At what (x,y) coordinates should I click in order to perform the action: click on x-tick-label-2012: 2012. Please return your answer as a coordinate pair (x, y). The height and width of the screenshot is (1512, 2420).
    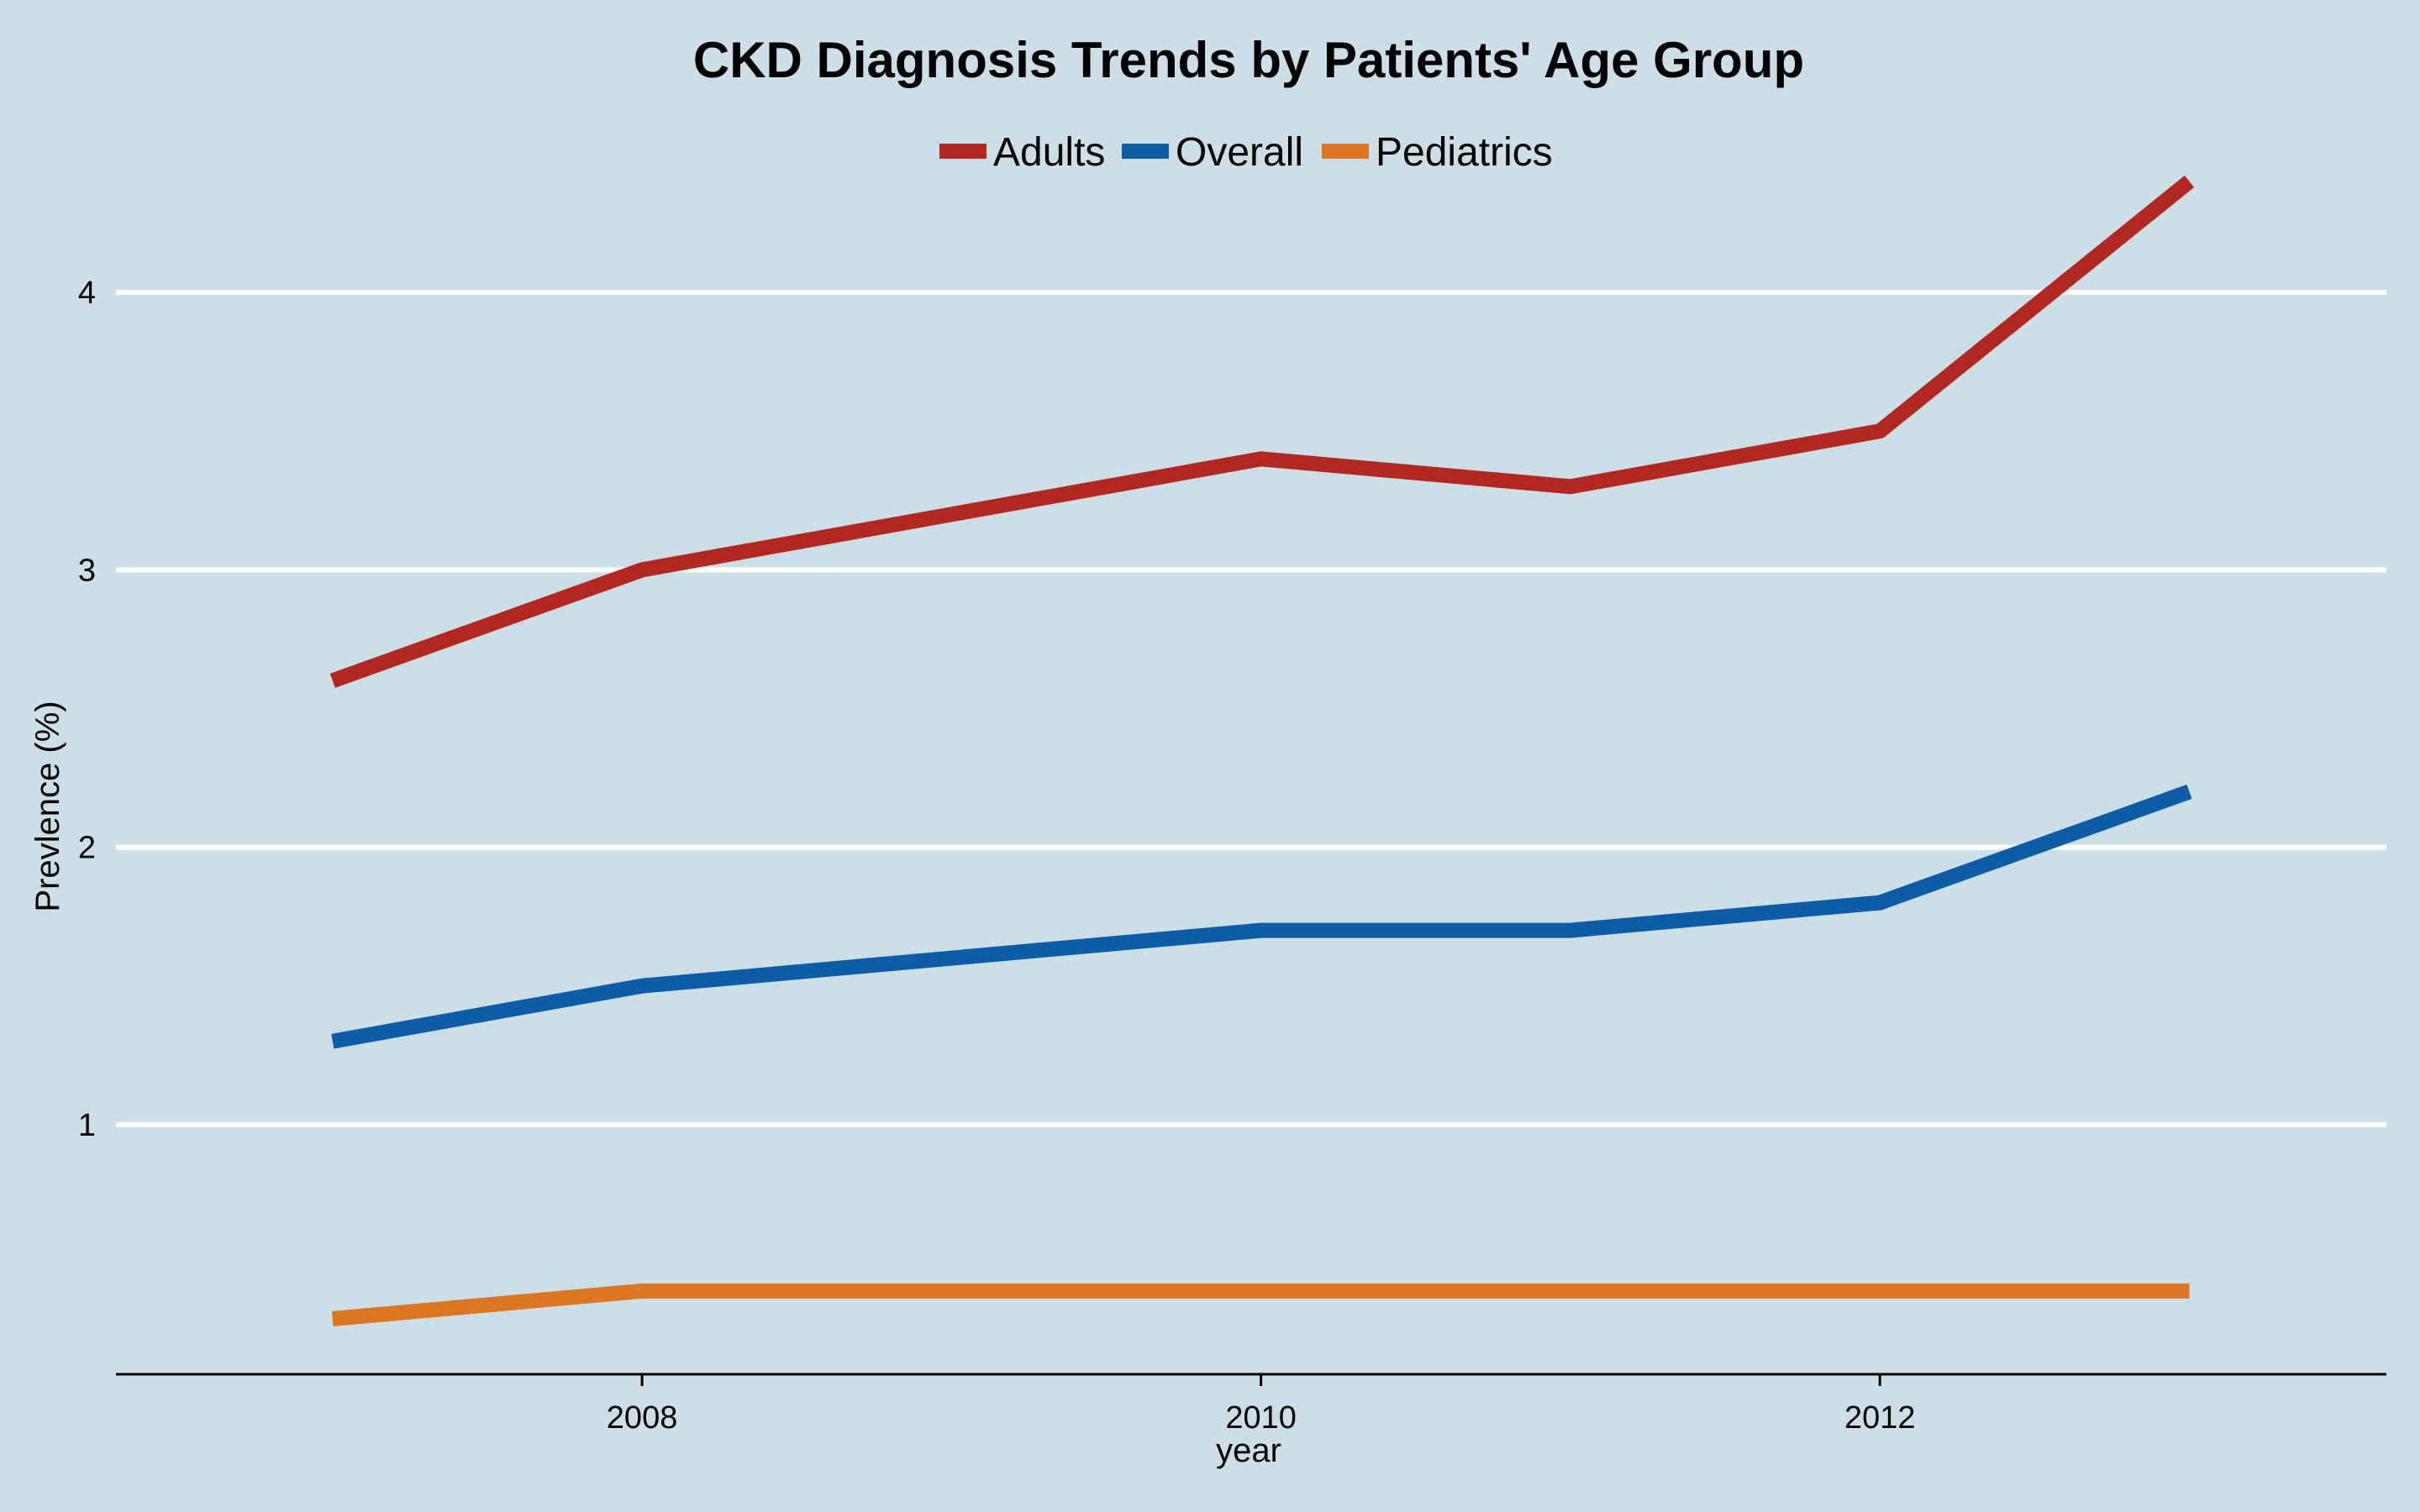
    Looking at the image, I should click on (1880, 1418).